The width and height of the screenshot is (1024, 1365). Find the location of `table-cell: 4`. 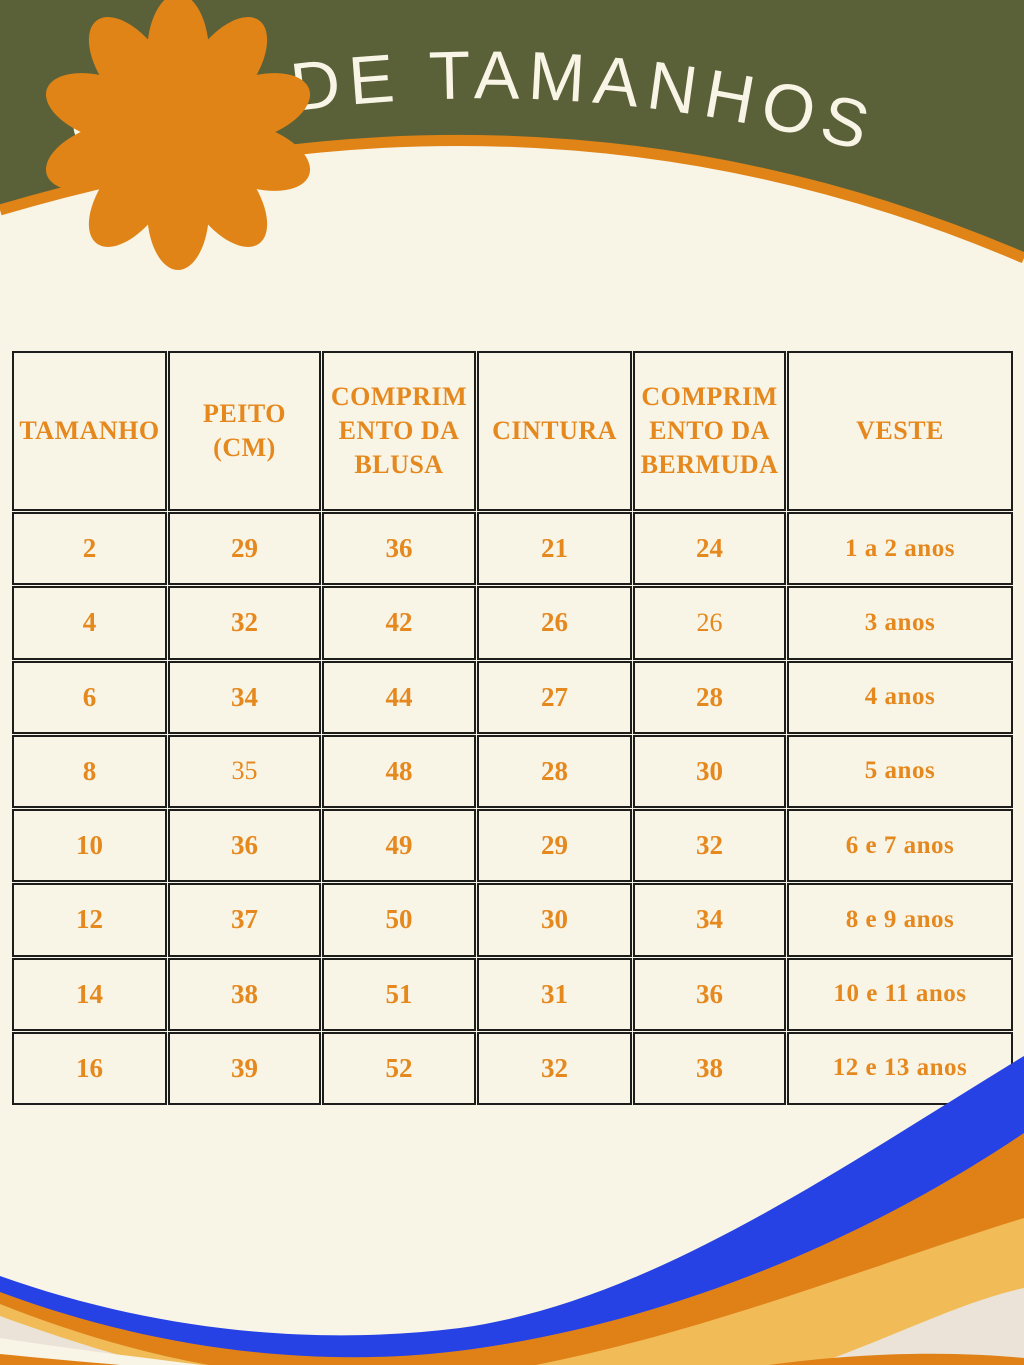

table-cell: 4 is located at coordinates (89, 623).